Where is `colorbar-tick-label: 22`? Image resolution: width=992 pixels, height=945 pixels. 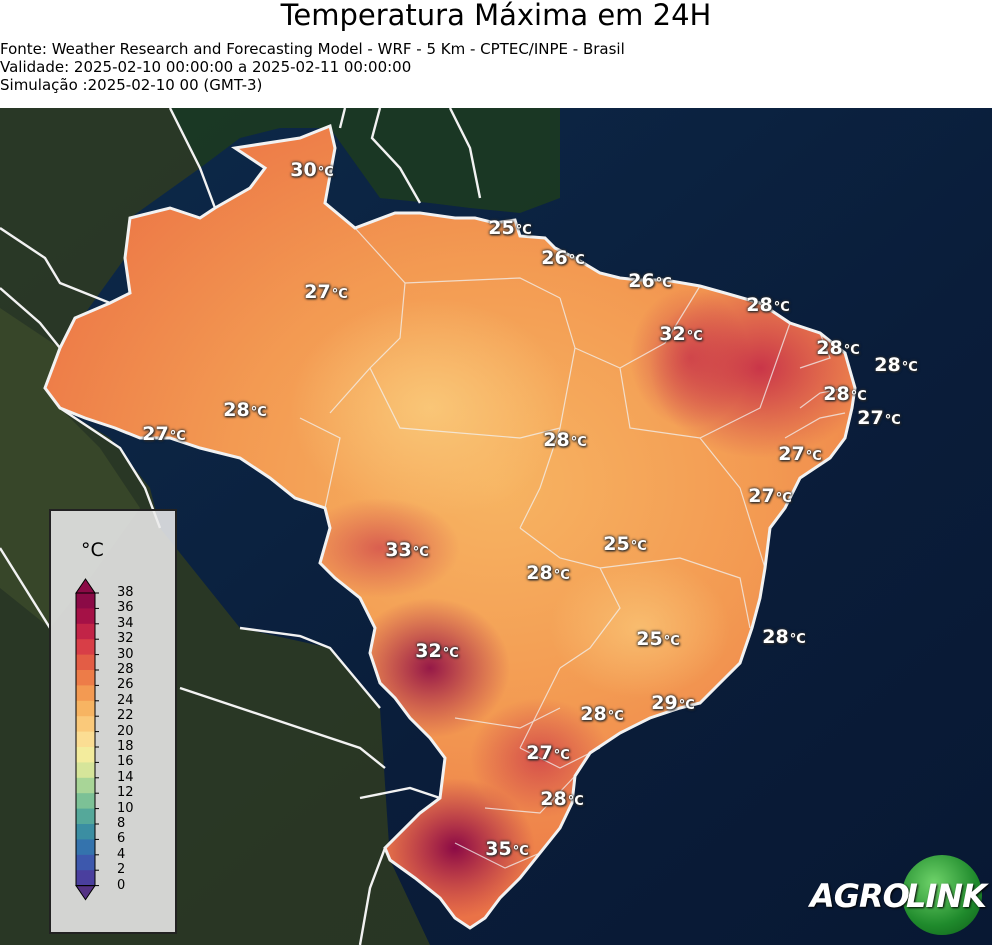 colorbar-tick-label: 22 is located at coordinates (125, 716).